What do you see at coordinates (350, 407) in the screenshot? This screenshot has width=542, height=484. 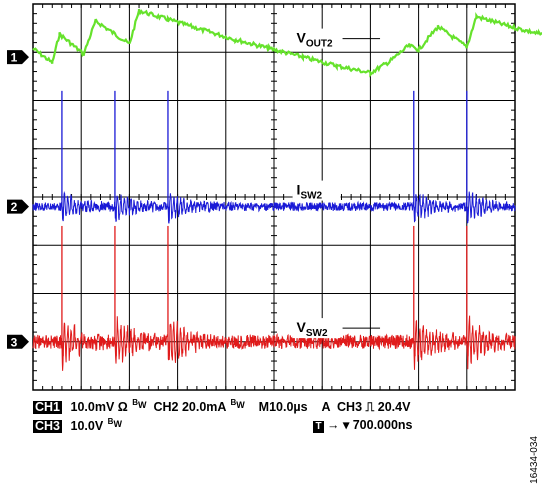 I see `trigger-channel: CH3` at bounding box center [350, 407].